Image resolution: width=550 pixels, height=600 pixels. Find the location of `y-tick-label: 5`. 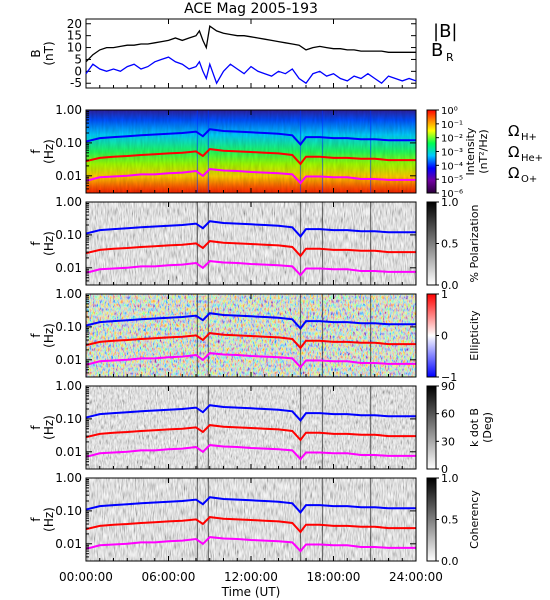

y-tick-label: 5 is located at coordinates (78, 59).